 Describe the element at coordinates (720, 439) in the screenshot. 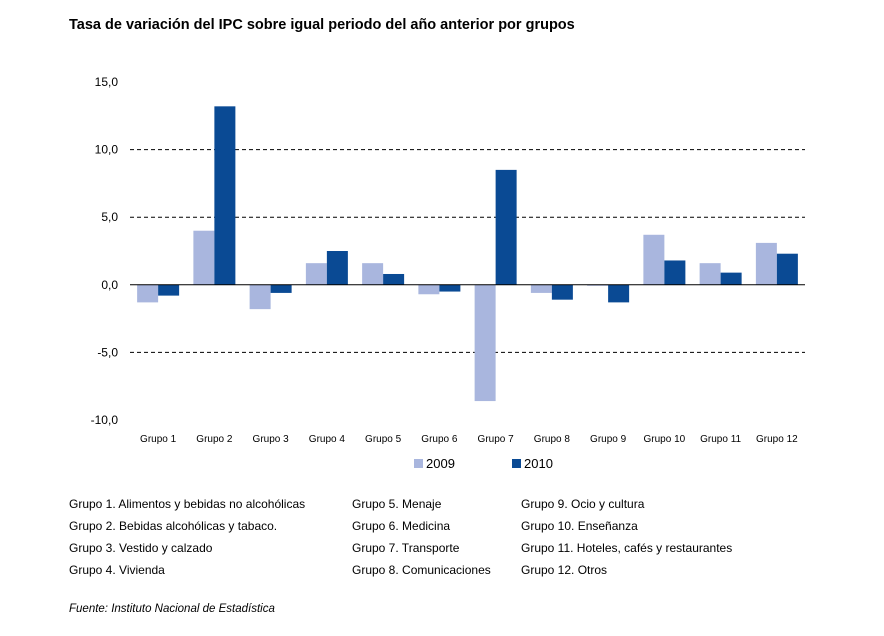

I see `x-category-label: Grupo 11` at that location.